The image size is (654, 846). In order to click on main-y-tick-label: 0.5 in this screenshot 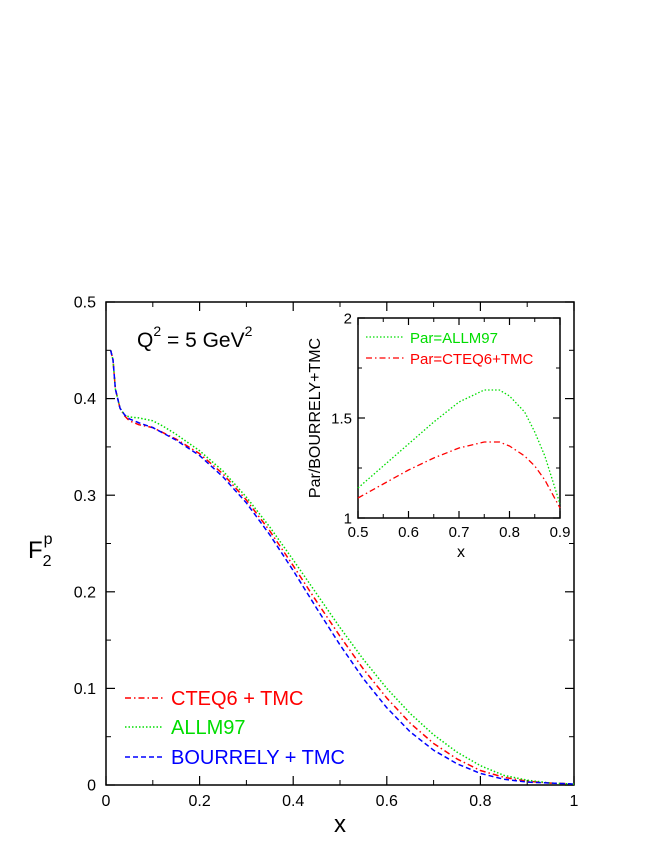, I will do `click(85, 303)`.